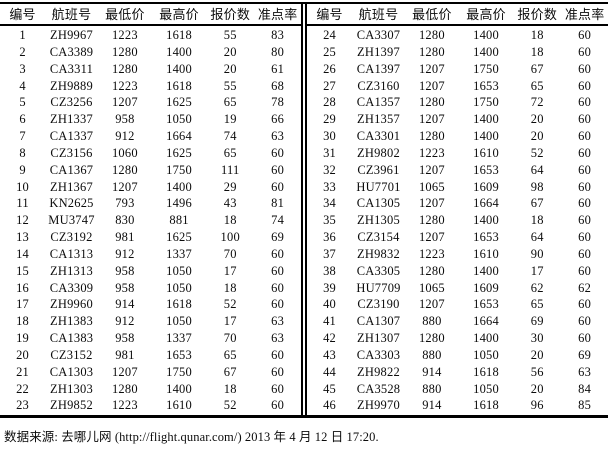  Describe the element at coordinates (71, 371) in the screenshot. I see `flight-number-cell: CA1303` at that location.